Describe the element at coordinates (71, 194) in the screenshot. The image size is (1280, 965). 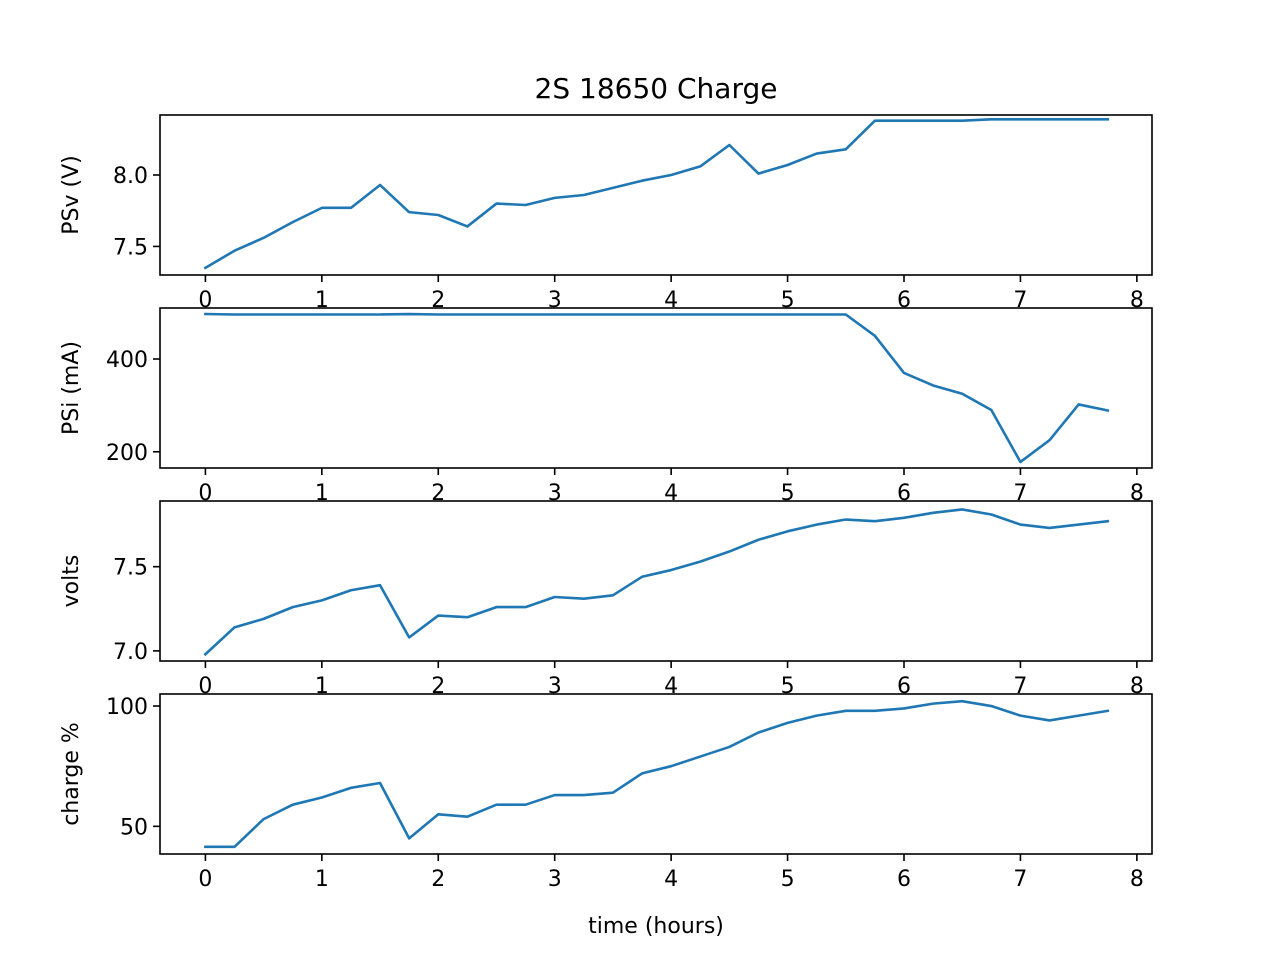
I see `y-axis-label: PSv (V)` at that location.